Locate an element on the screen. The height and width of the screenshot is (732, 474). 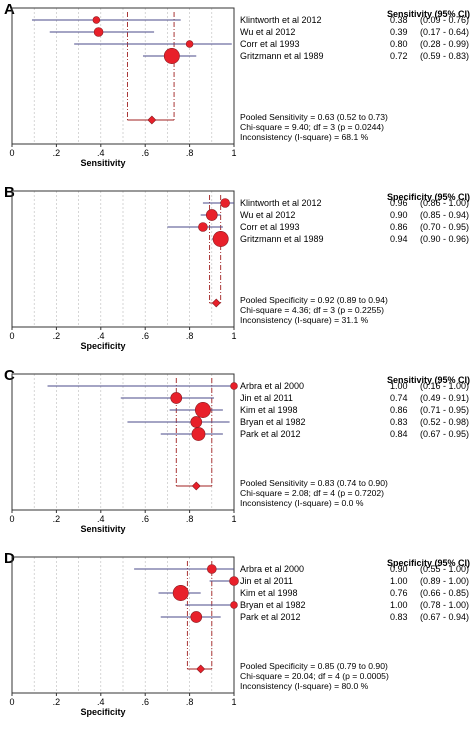
summary-line: Pooled Sensitivity = 0.83 (0.74 to 0.90) is located at coordinates (314, 483).